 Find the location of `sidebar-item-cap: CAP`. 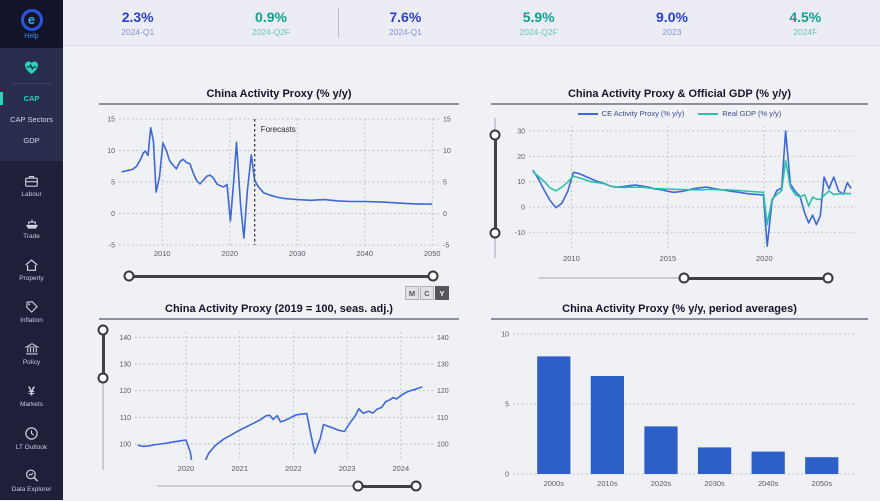

sidebar-item-cap: CAP is located at coordinates (31, 98).